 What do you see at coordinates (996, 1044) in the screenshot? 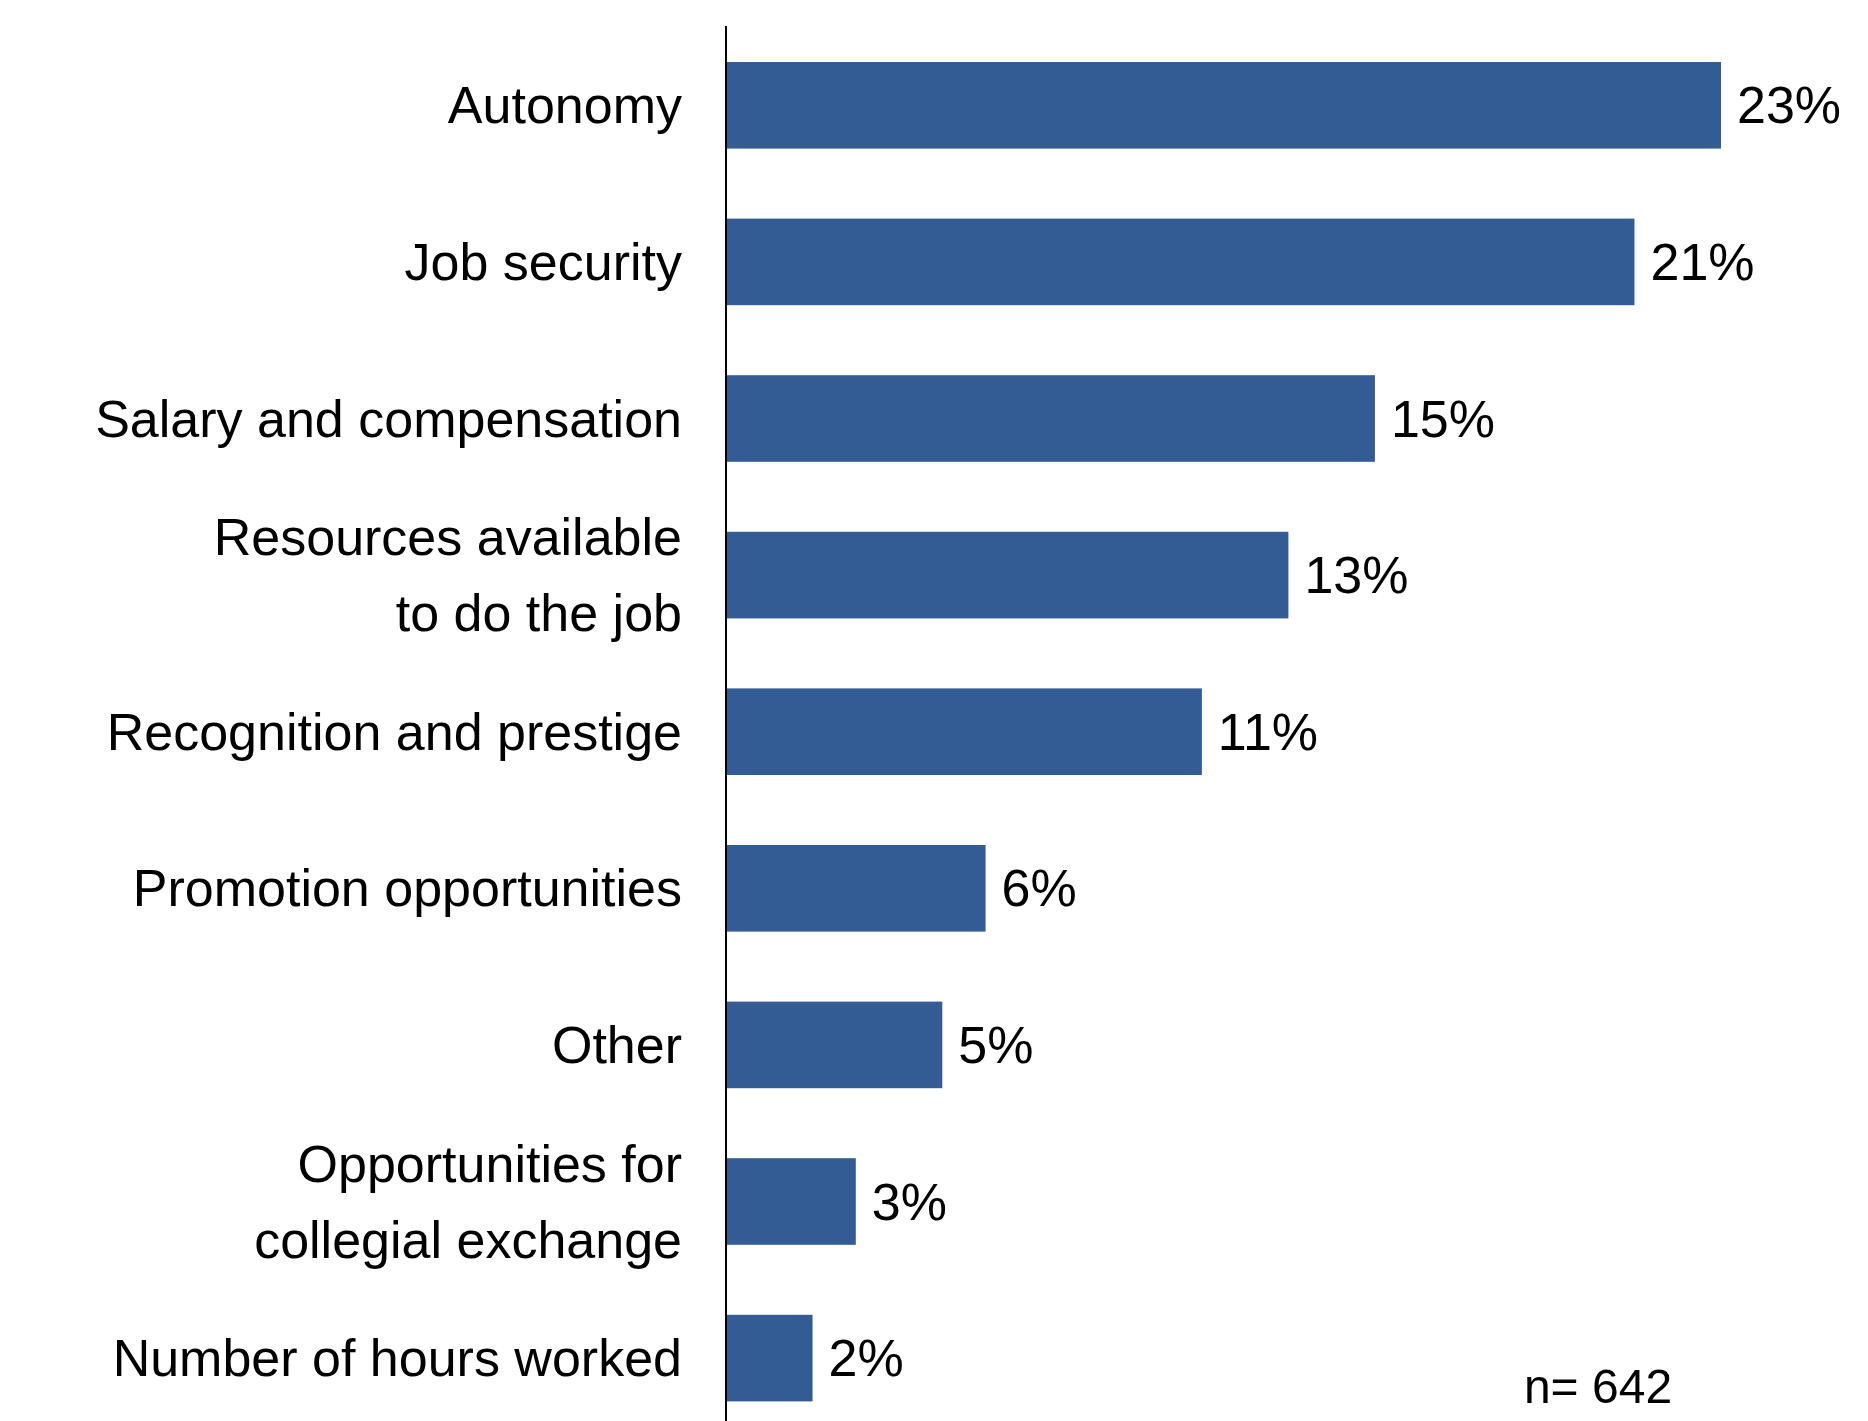
I see `data-label: 5%` at bounding box center [996, 1044].